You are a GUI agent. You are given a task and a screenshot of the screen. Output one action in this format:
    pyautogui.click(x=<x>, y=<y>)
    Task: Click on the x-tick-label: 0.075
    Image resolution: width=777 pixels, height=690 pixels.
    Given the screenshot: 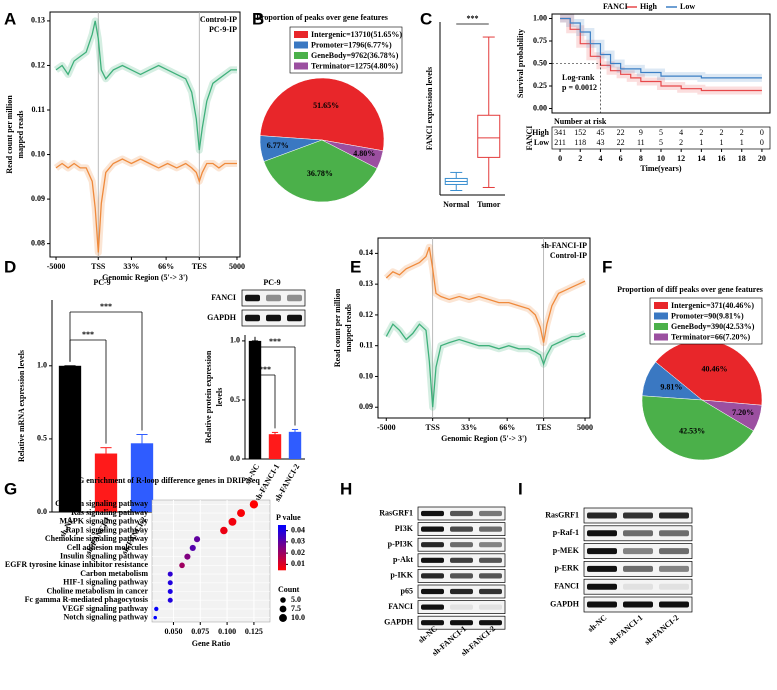 What is the action you would take?
    pyautogui.click(x=200, y=631)
    